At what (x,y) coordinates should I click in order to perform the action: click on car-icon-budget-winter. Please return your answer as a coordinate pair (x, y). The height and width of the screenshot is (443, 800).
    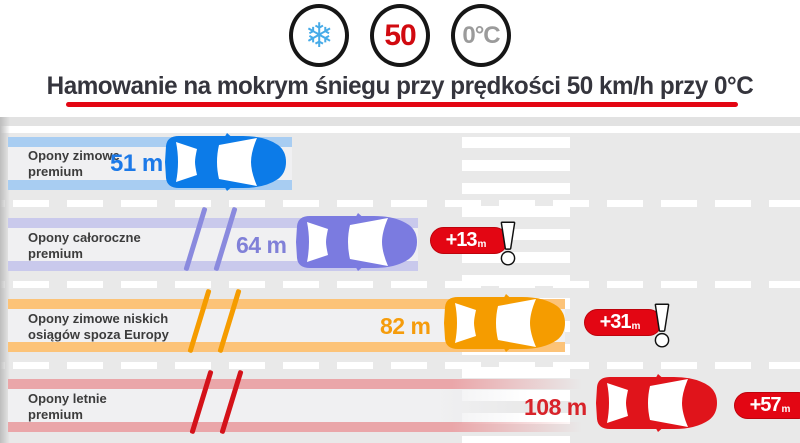
    Looking at the image, I should click on (504, 323).